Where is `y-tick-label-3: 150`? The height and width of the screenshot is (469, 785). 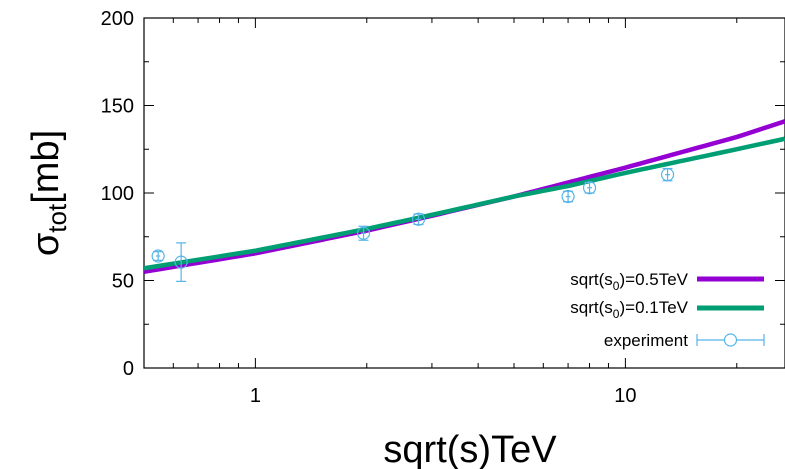
y-tick-label-3: 150 is located at coordinates (117, 107).